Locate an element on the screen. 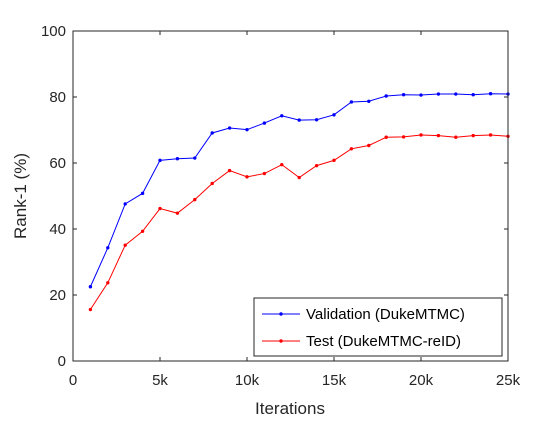  x-tick-label-5: 20k is located at coordinates (421, 380).